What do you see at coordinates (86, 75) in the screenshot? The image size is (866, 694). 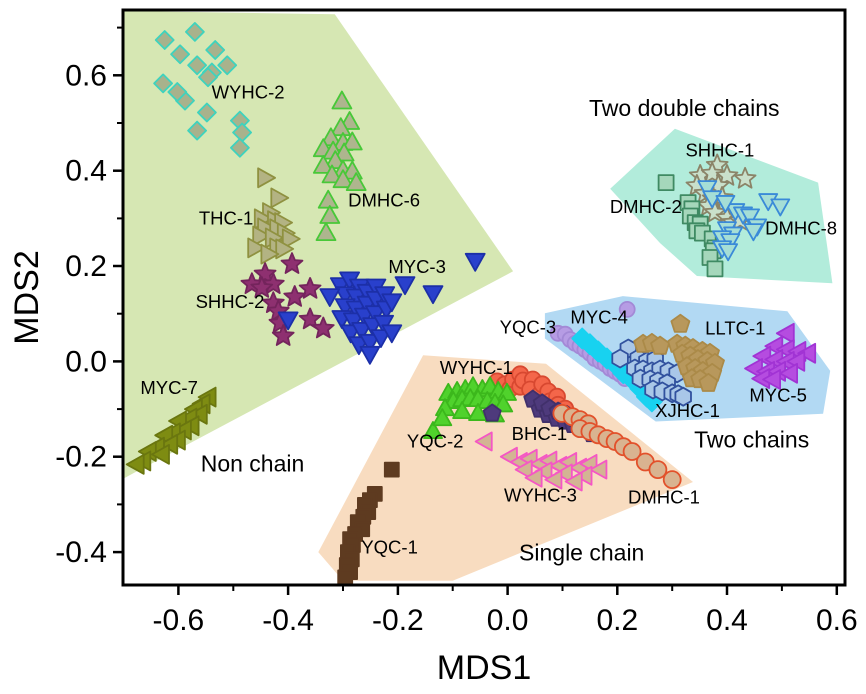 I see `y-tick-label: 0.6` at bounding box center [86, 75].